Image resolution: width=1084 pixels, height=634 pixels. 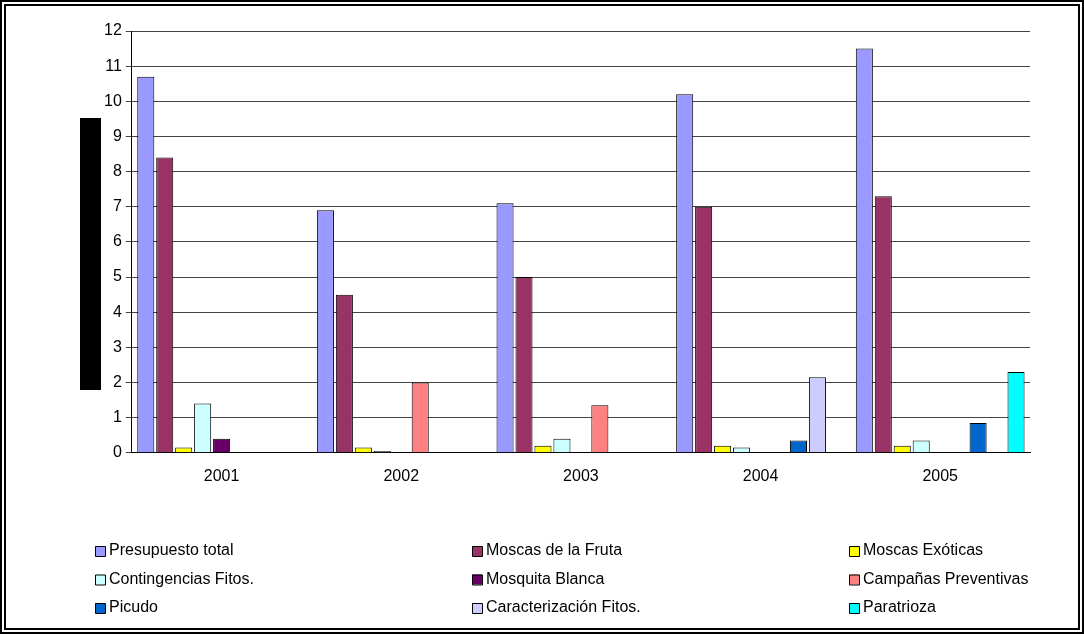 What do you see at coordinates (117, 452) in the screenshot?
I see `y-tick-label: 0` at bounding box center [117, 452].